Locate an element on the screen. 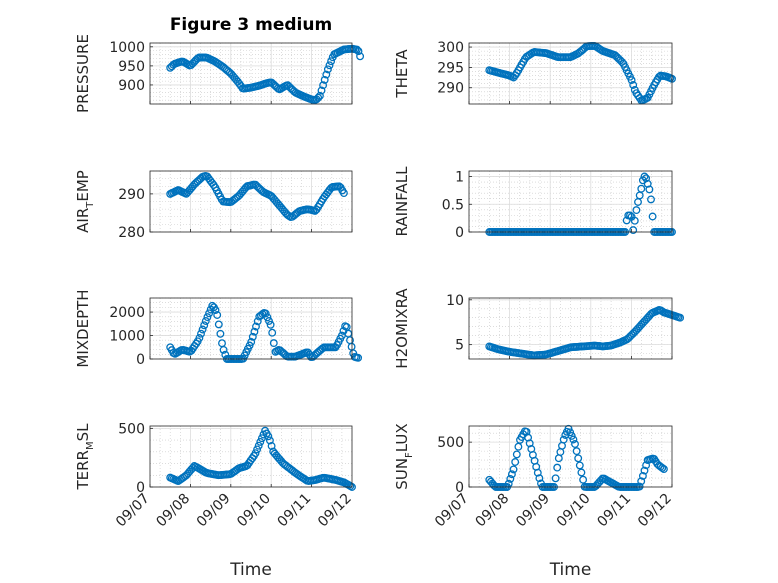 The width and height of the screenshot is (778, 583). y-axis-label: H2OMIXRA is located at coordinates (402, 328).